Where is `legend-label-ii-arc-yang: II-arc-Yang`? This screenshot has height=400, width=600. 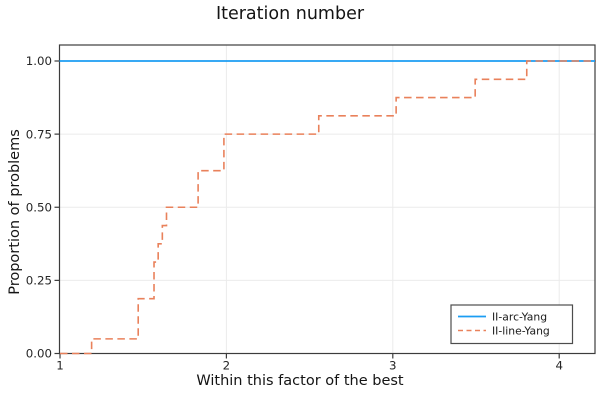 legend-label-ii-arc-yang: II-arc-Yang is located at coordinates (519, 316).